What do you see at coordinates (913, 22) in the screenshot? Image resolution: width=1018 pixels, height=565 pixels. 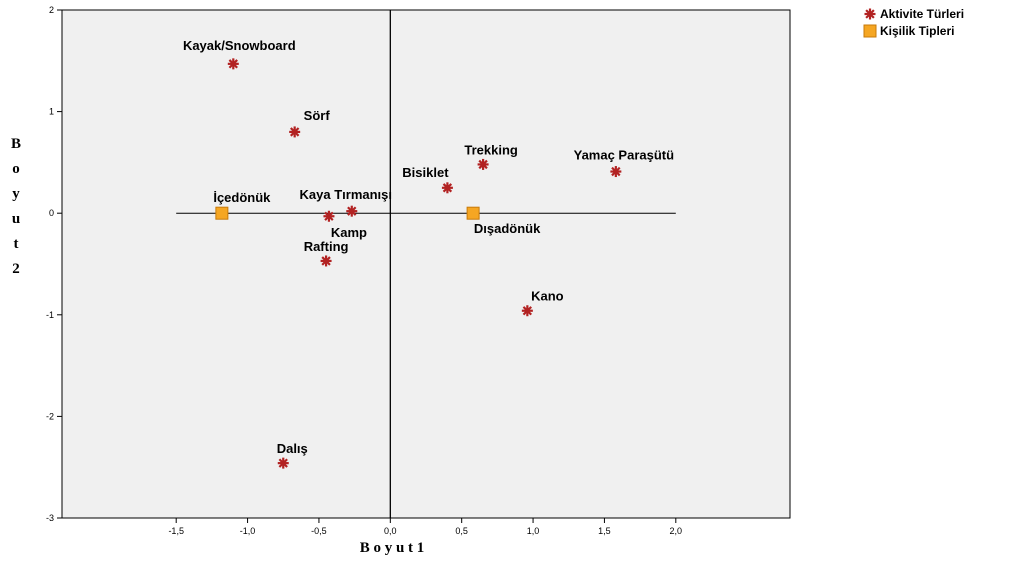 I see `legend: Aktivite Türleri Kişilik Tipleri` at bounding box center [913, 22].